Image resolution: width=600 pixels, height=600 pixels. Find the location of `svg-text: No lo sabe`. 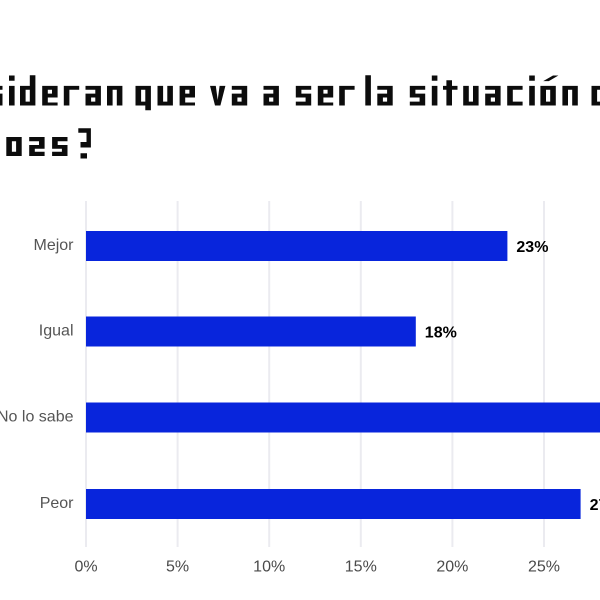

svg-text: No lo sabe is located at coordinates (37, 417).